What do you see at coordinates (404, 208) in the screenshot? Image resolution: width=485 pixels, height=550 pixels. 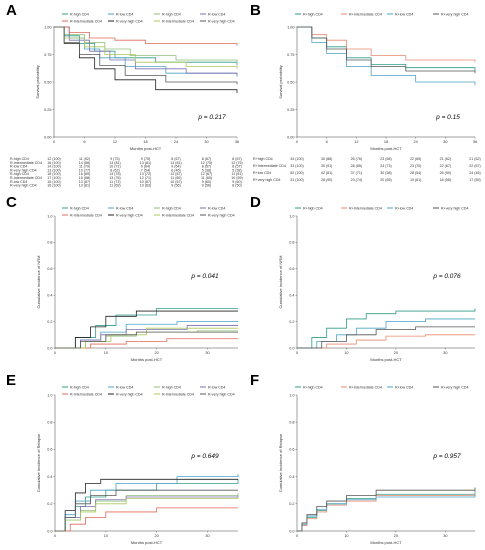 I see `legend-entry: R+low CD4` at bounding box center [404, 208].